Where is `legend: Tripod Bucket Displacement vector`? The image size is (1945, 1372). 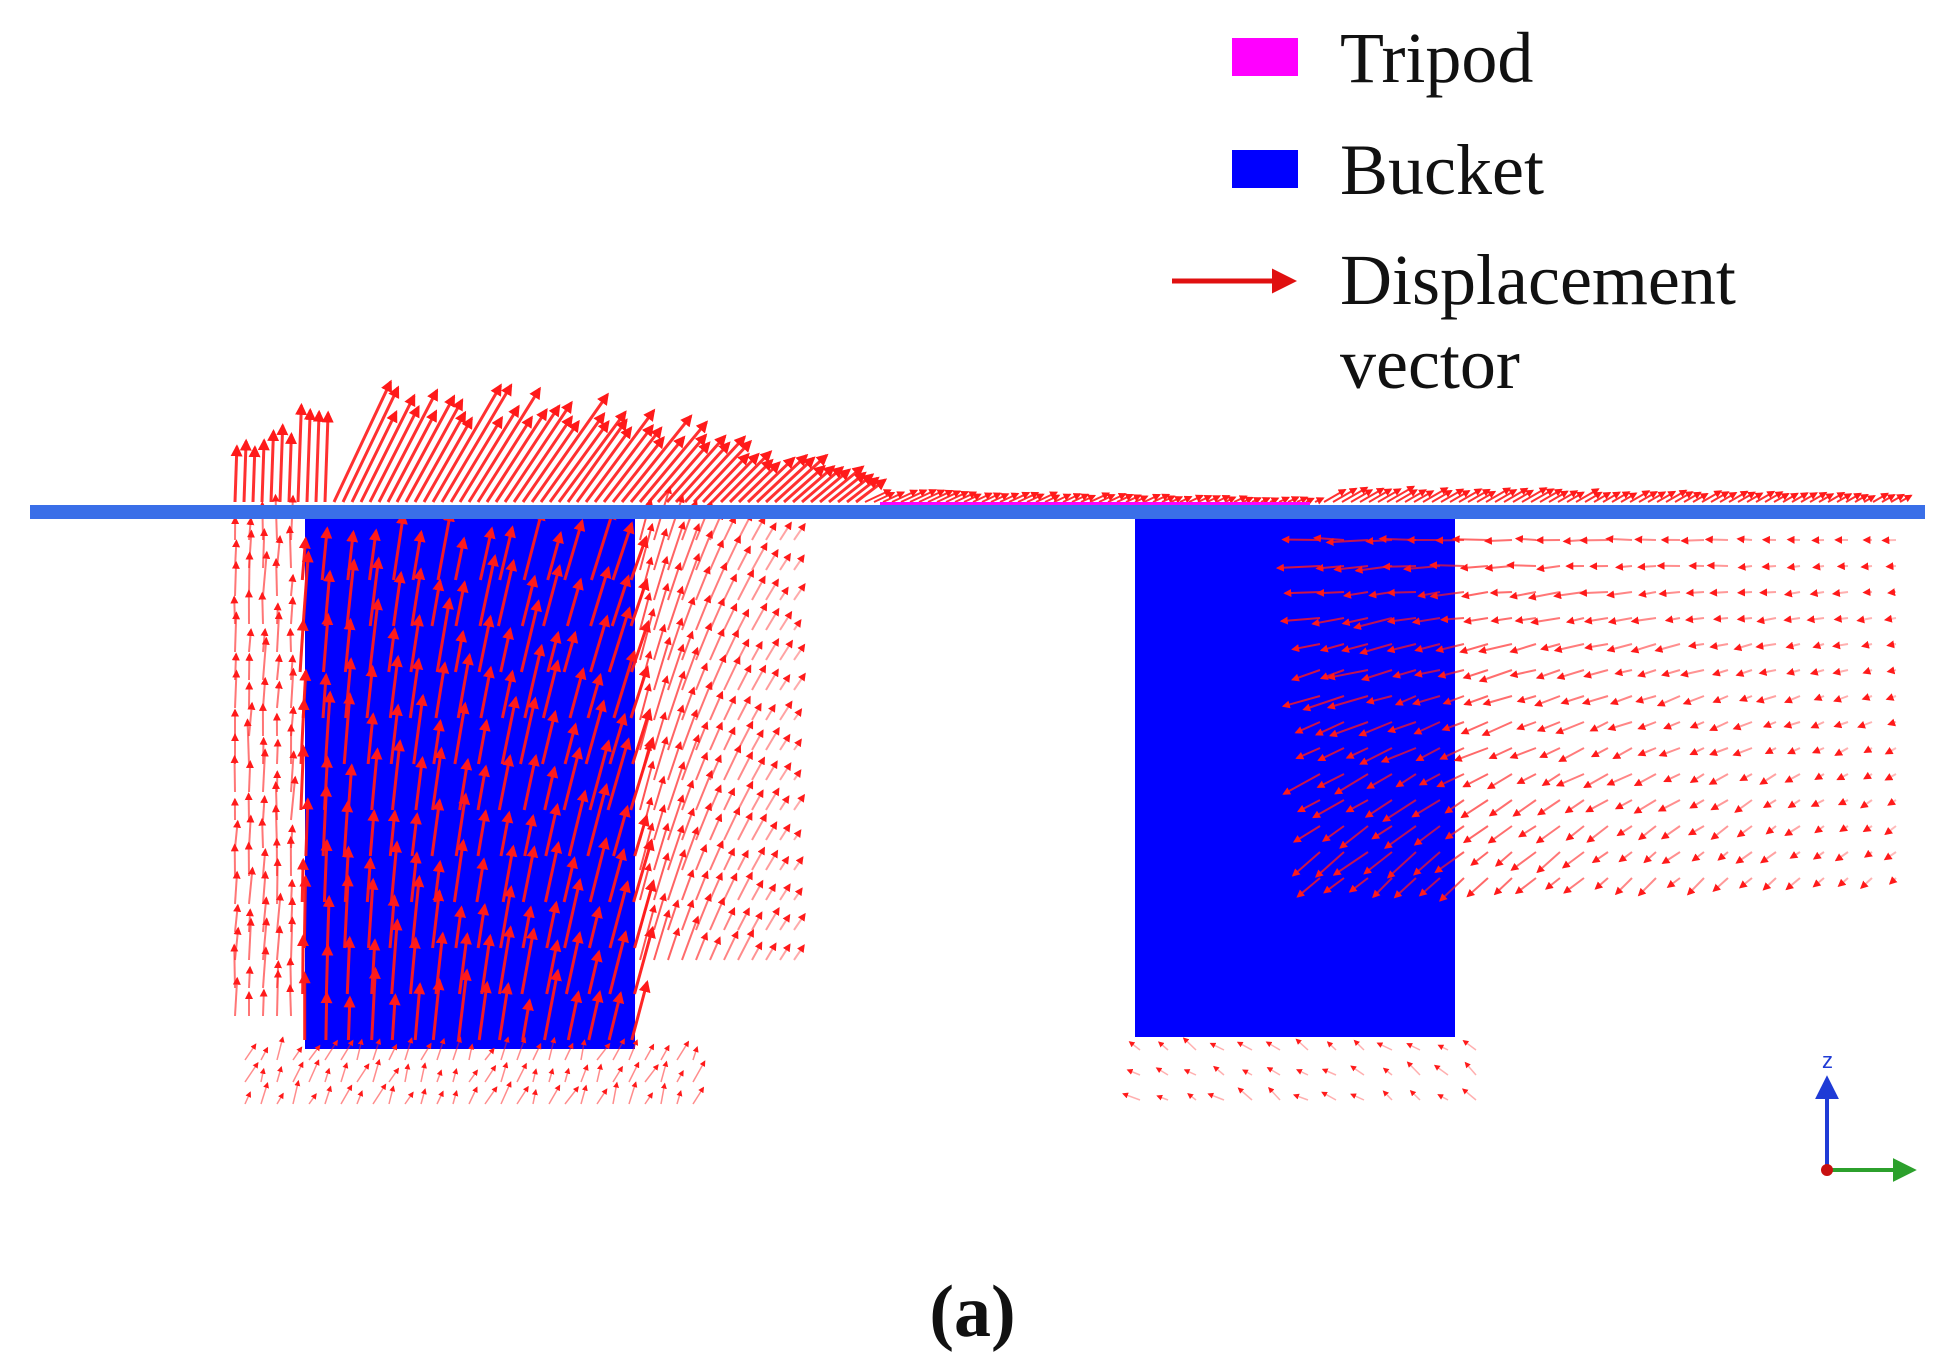 legend: Tripod Bucket Displacement vector is located at coordinates (1540, 218).